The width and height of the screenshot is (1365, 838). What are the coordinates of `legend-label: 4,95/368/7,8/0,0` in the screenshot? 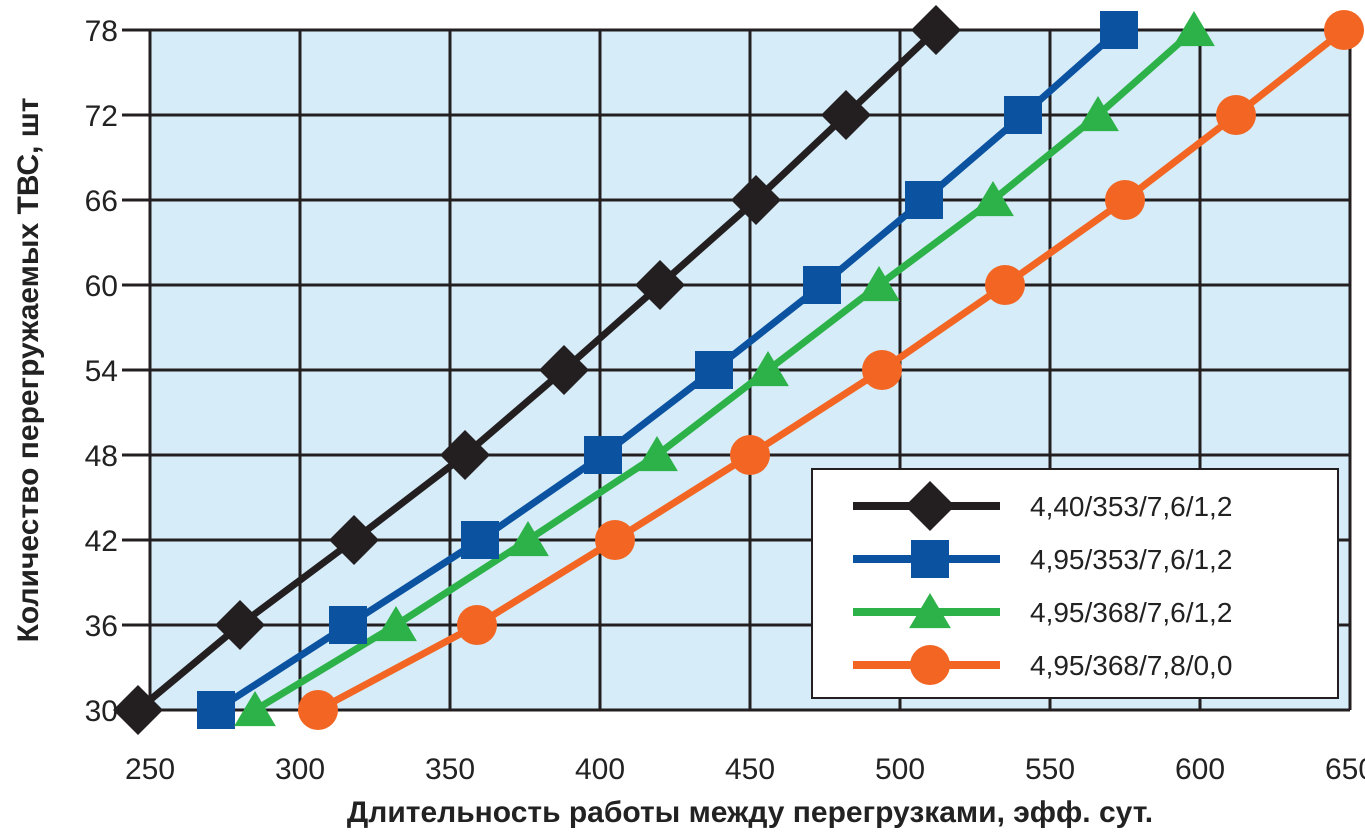 It's located at (1131, 665).